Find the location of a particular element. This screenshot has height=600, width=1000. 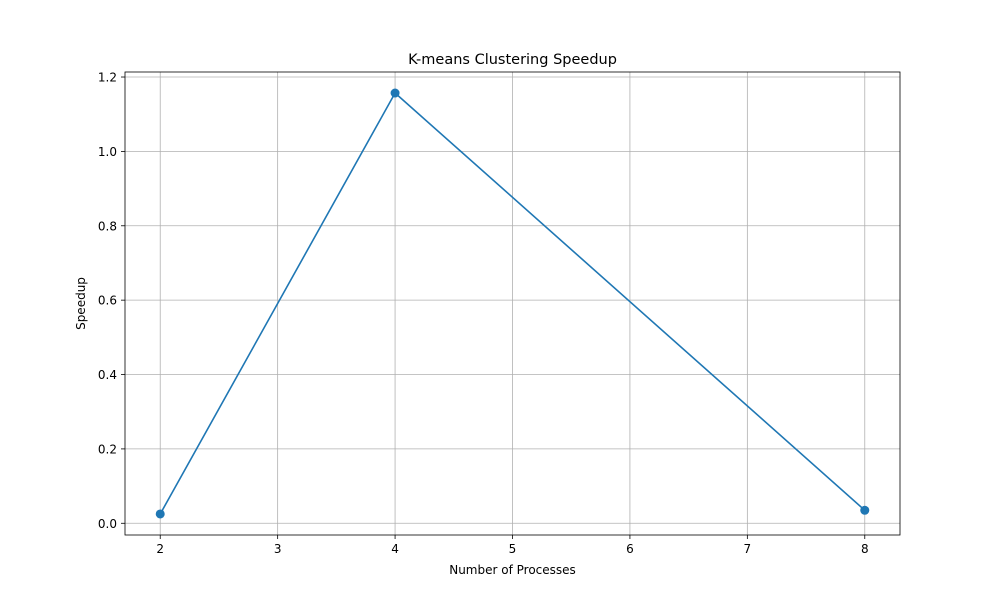

chart-title: K-means Clustering Speedup is located at coordinates (512, 60).